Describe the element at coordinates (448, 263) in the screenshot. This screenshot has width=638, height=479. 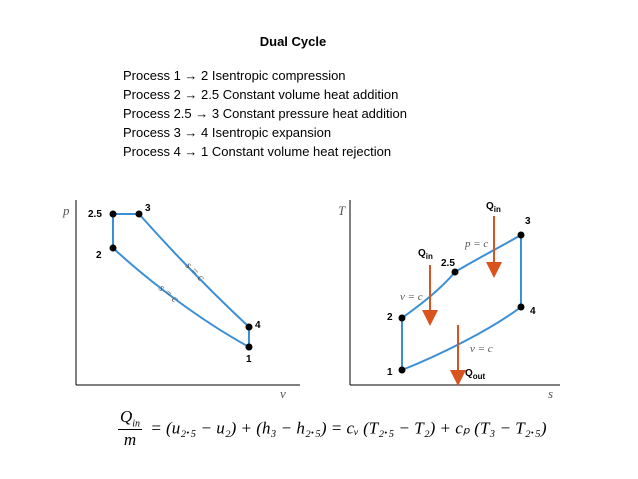
I see `ts-label-2-5: 2.5` at that location.